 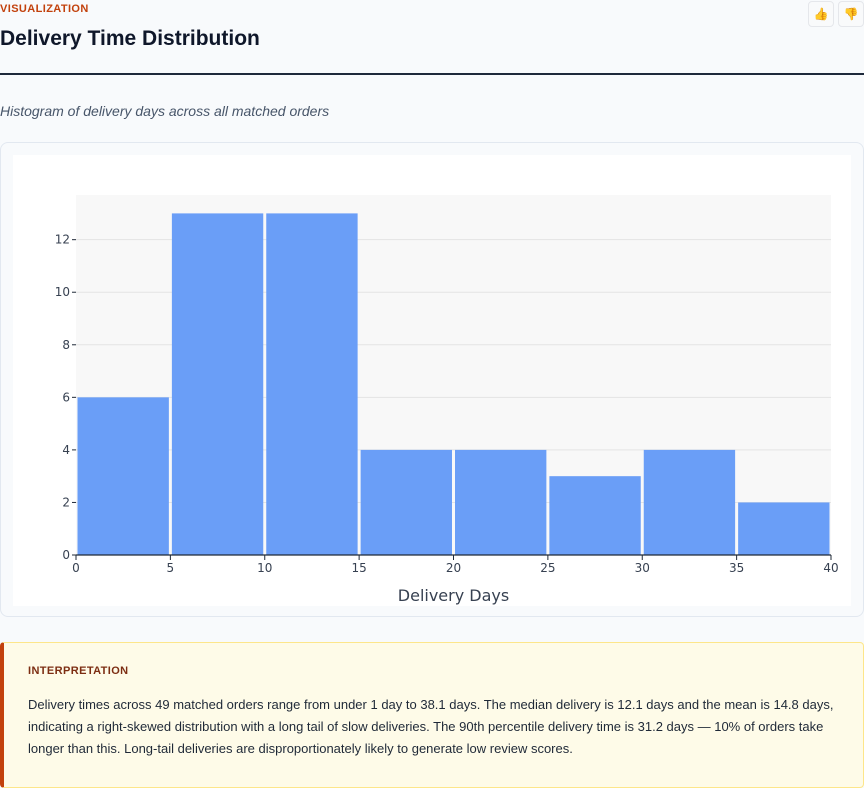 I want to click on x-tick-label: 30, so click(x=642, y=568).